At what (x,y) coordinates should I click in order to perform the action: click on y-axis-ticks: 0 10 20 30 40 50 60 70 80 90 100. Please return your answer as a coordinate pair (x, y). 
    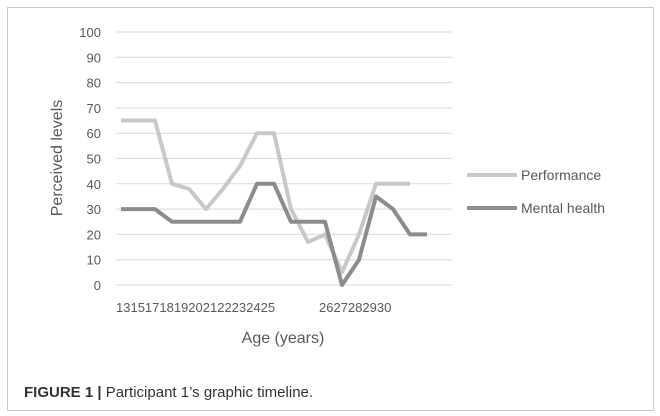
    Looking at the image, I should click on (90, 159).